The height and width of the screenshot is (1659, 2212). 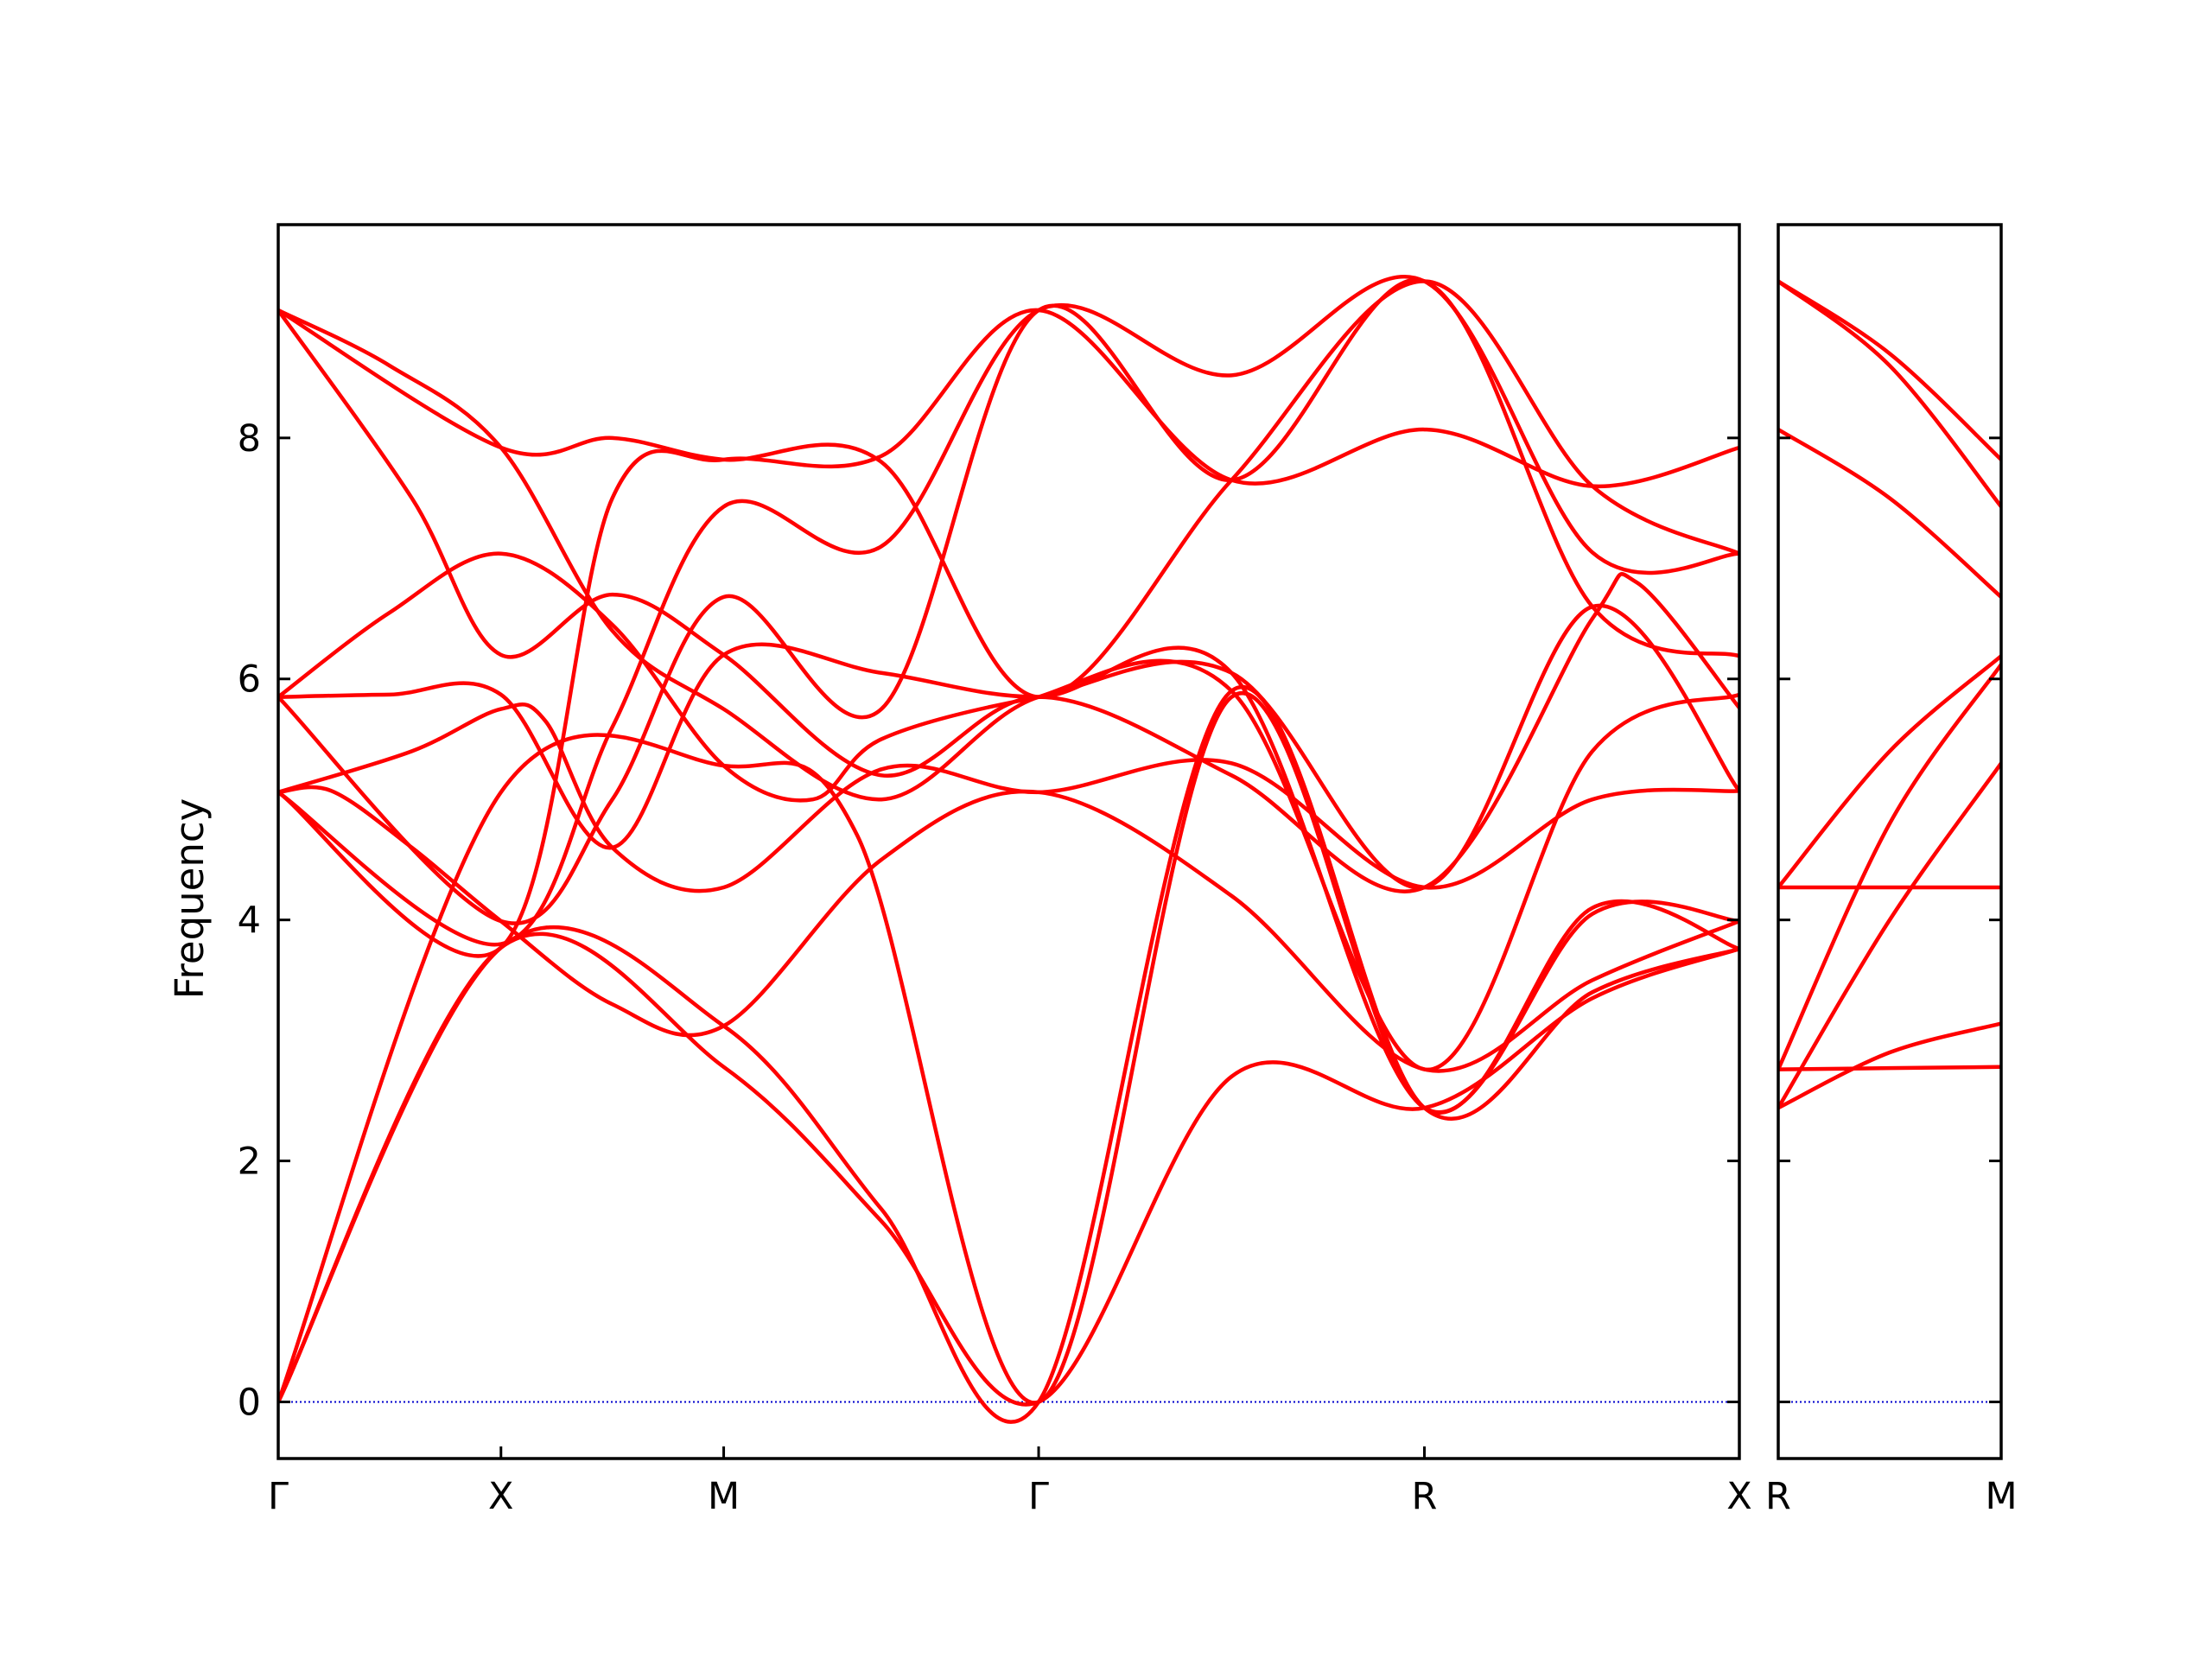 What do you see at coordinates (249, 439) in the screenshot?
I see `y-tick-label: 8` at bounding box center [249, 439].